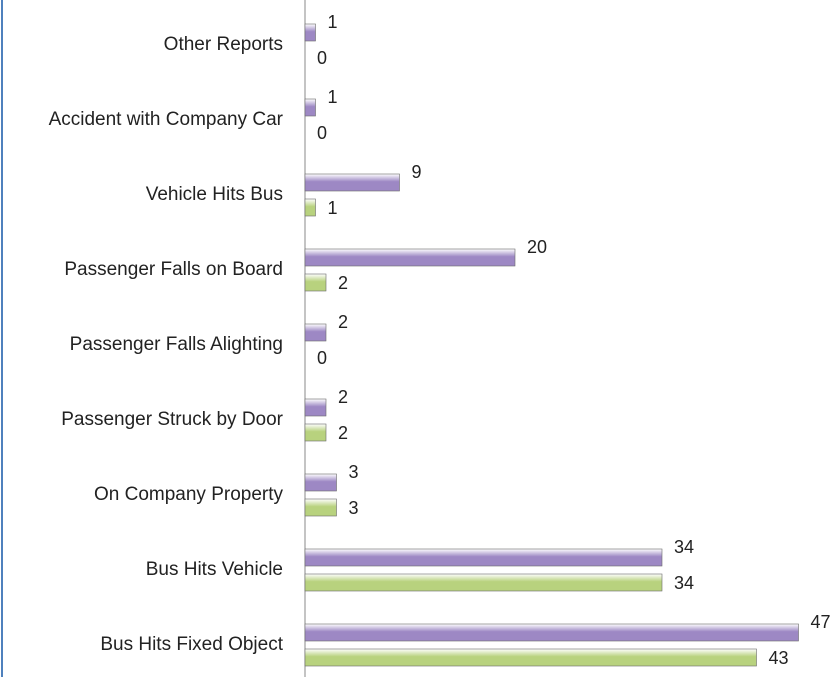  I want to click on category-label: Other Reports, so click(223, 44).